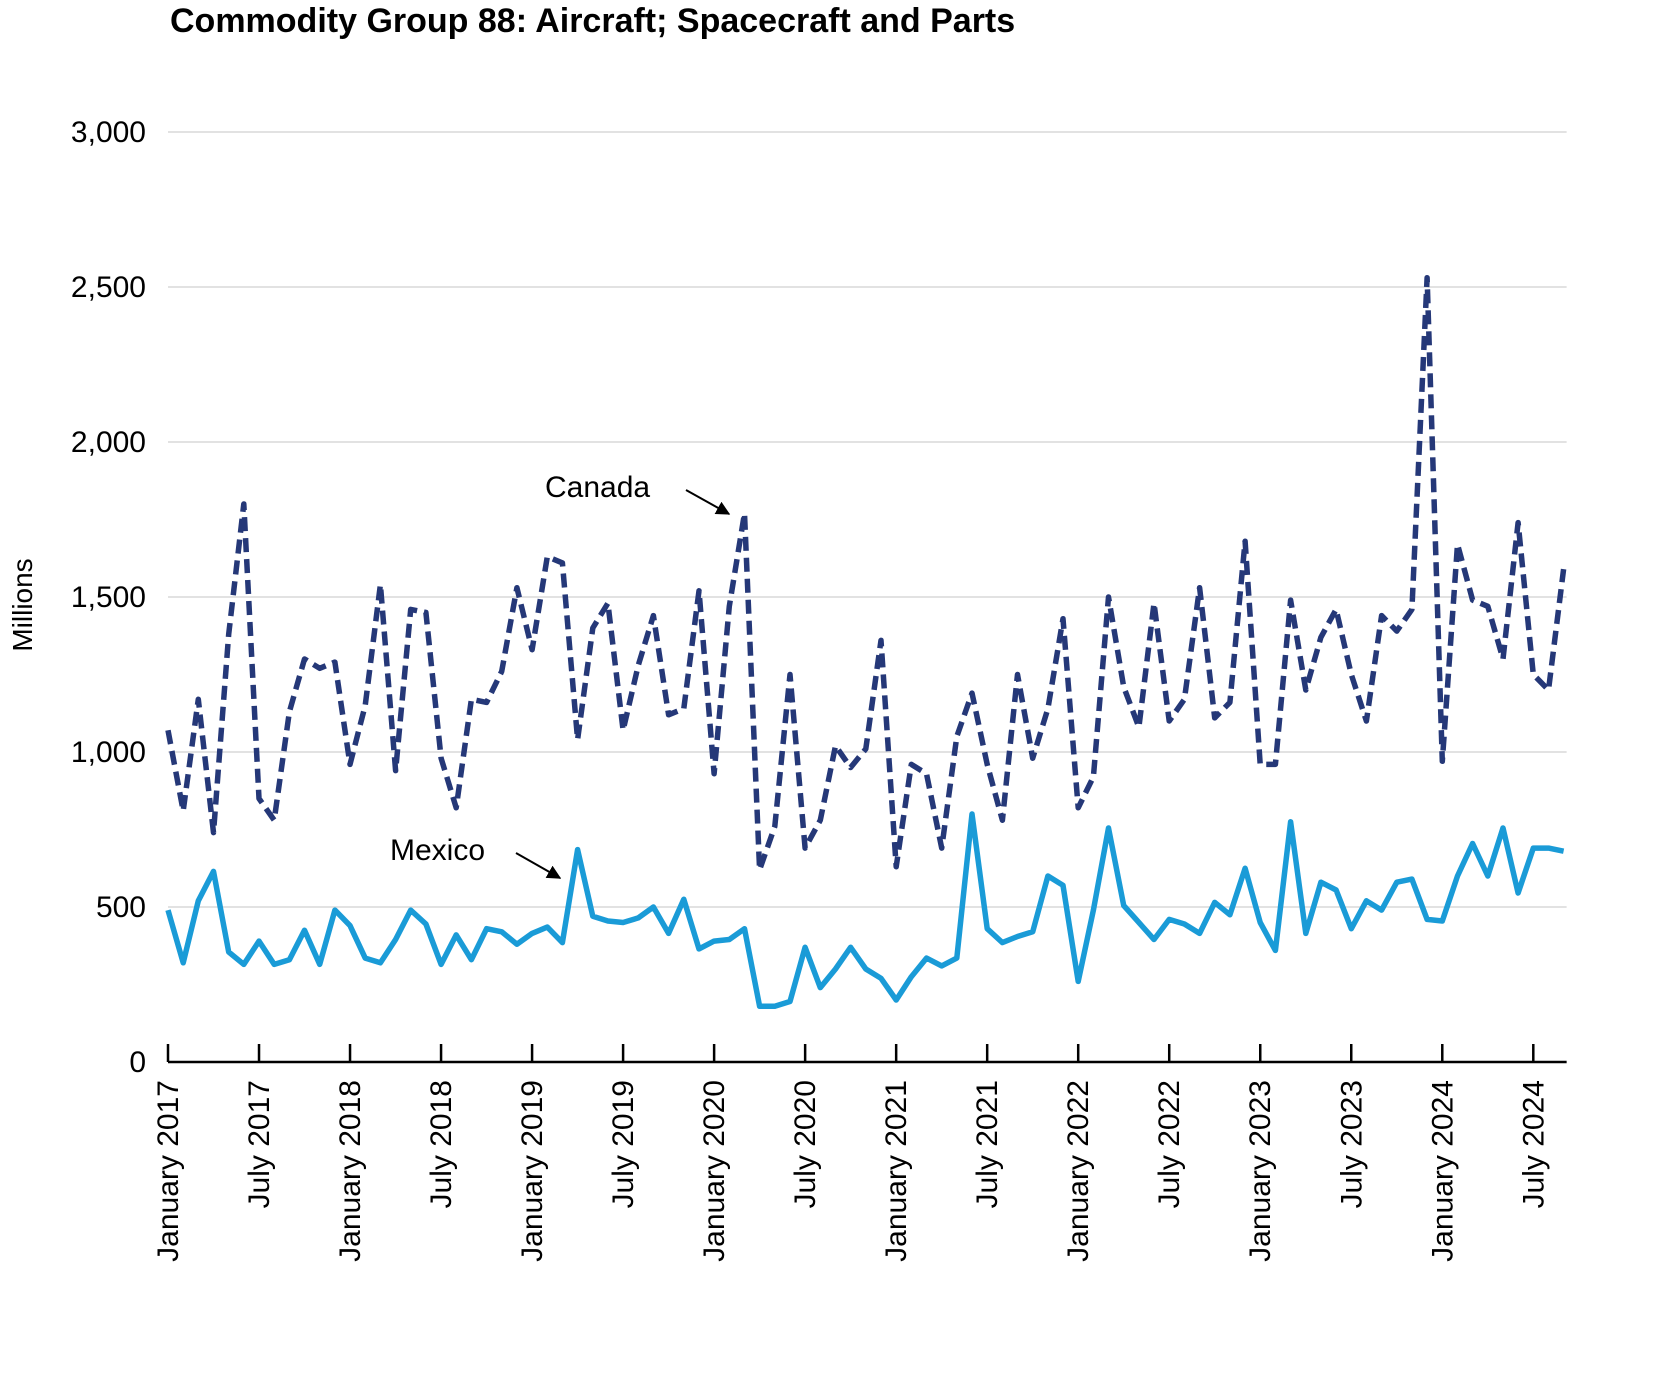 This screenshot has width=1665, height=1383. What do you see at coordinates (1260, 1171) in the screenshot?
I see `x-tick-label: January 2023` at bounding box center [1260, 1171].